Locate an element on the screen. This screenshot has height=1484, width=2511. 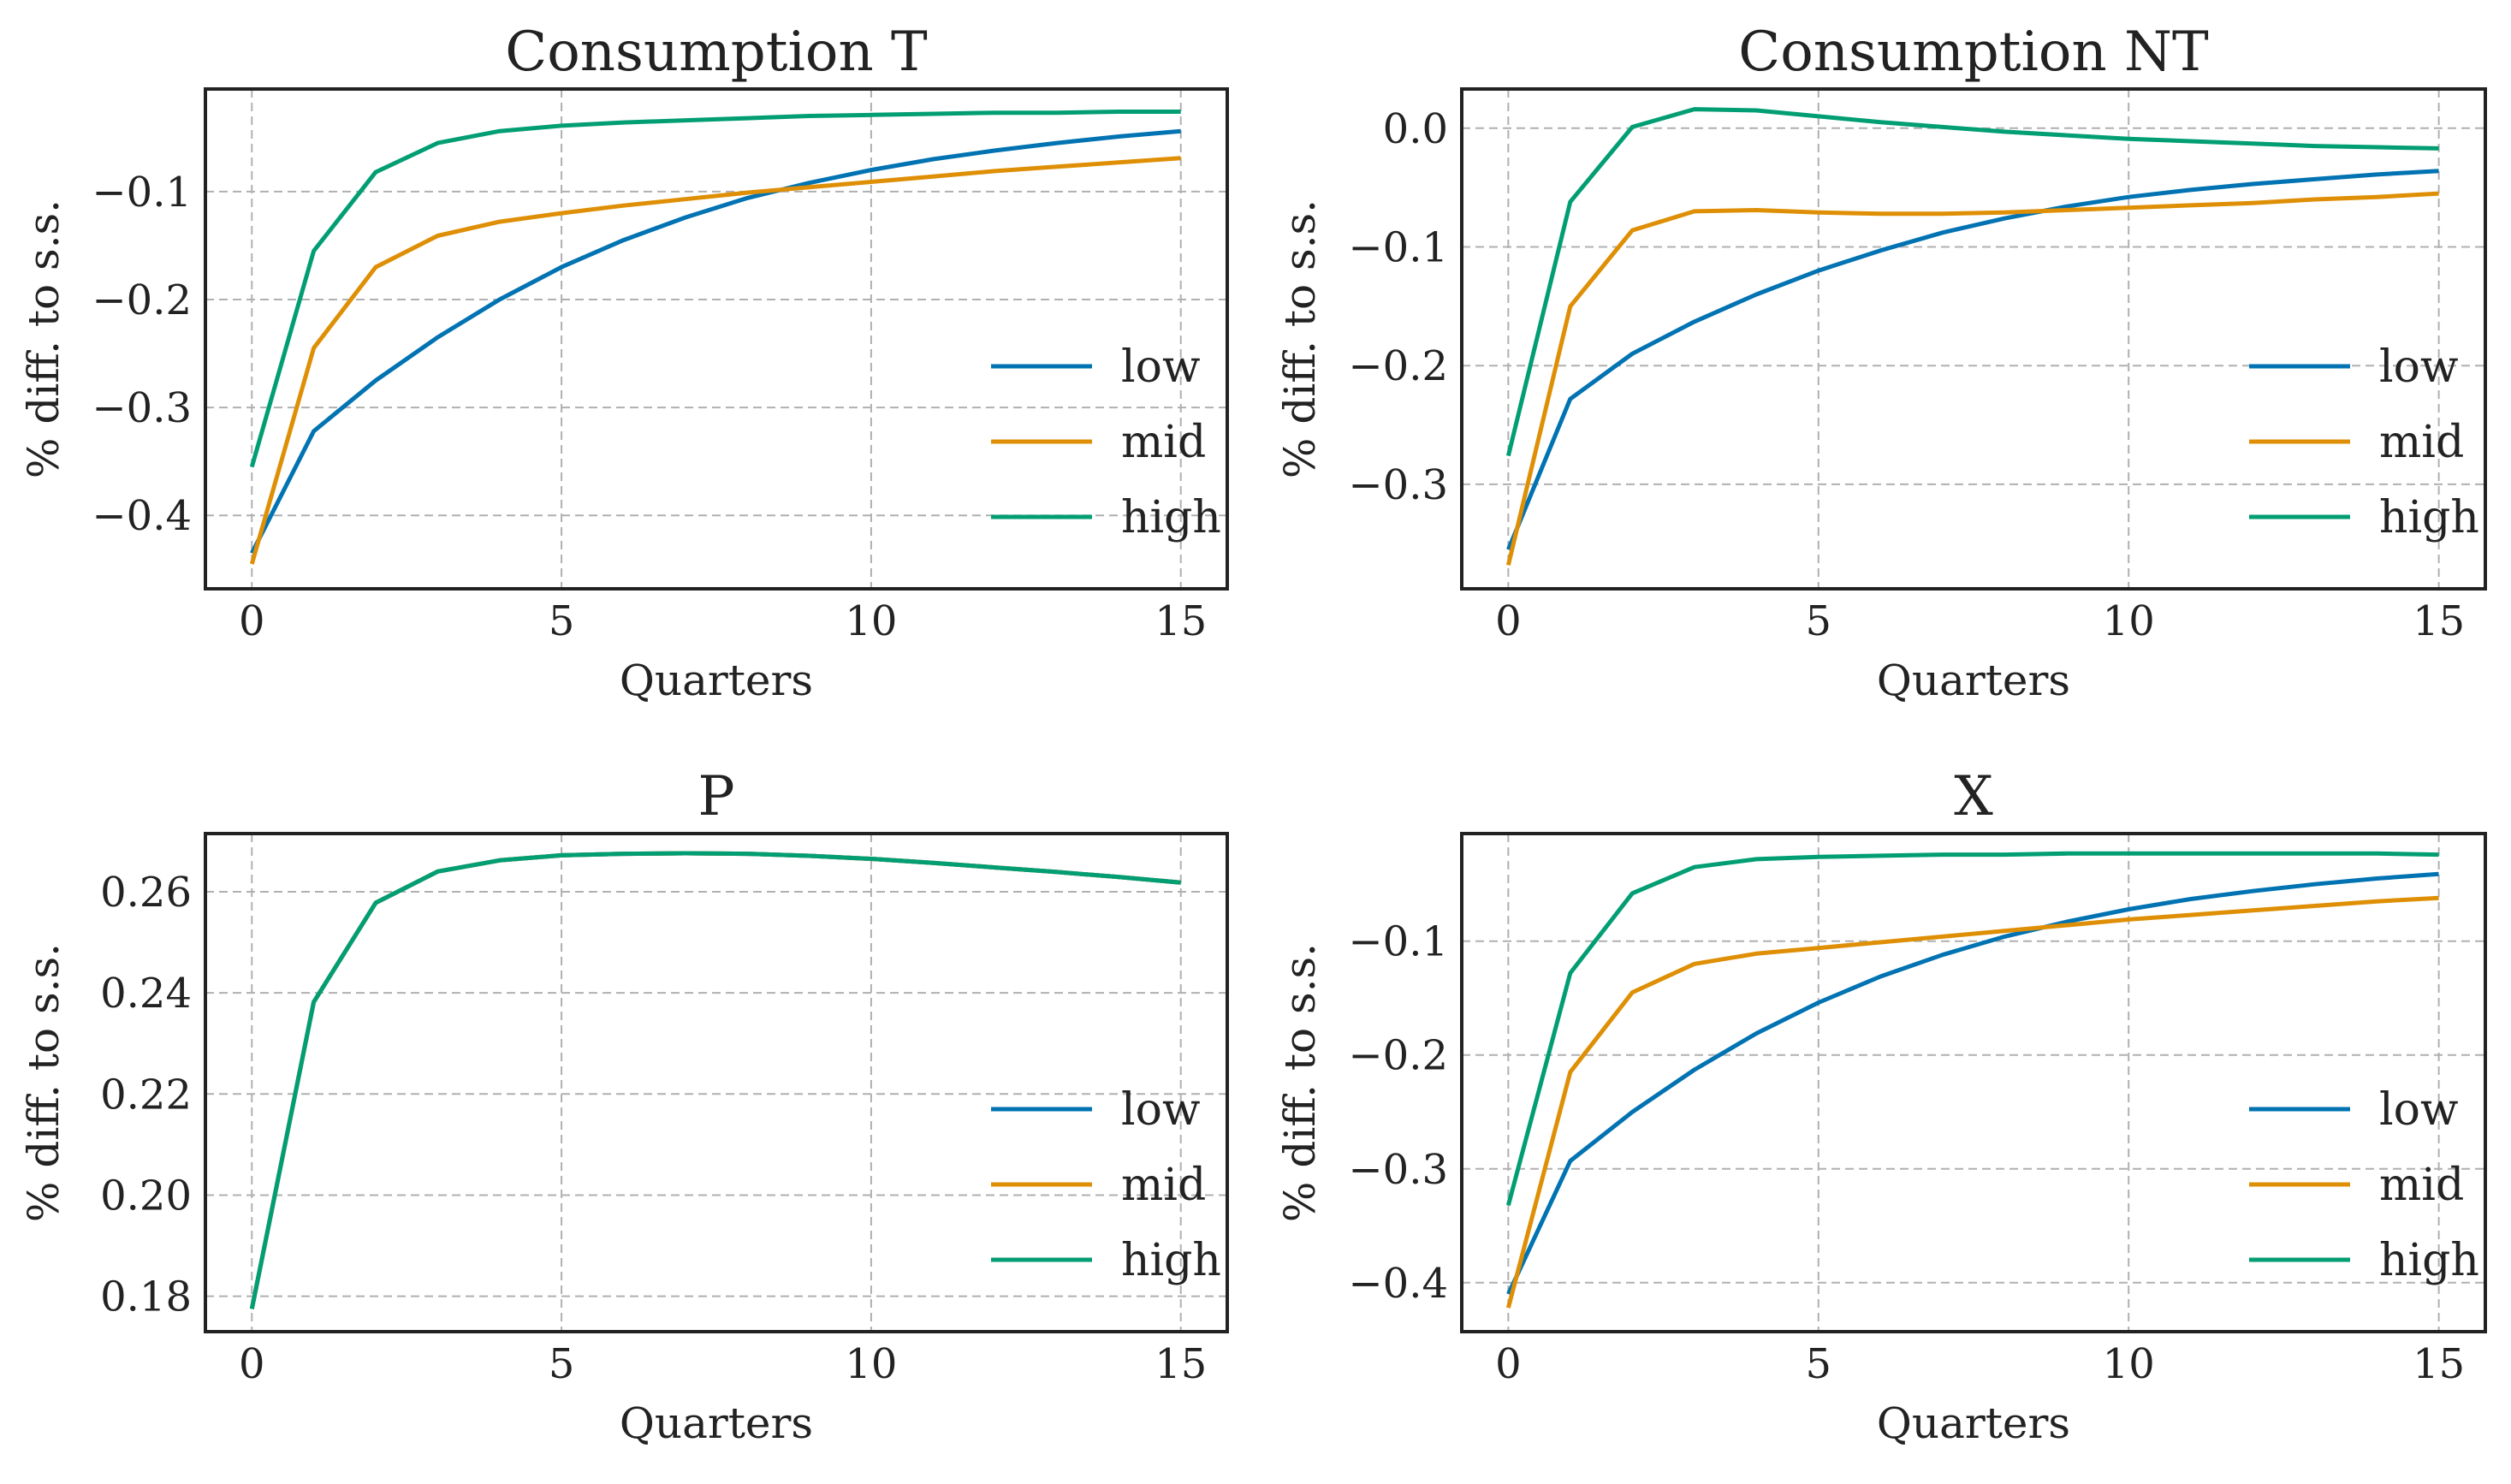
y-tick-label: 0.0 is located at coordinates (1415, 129).